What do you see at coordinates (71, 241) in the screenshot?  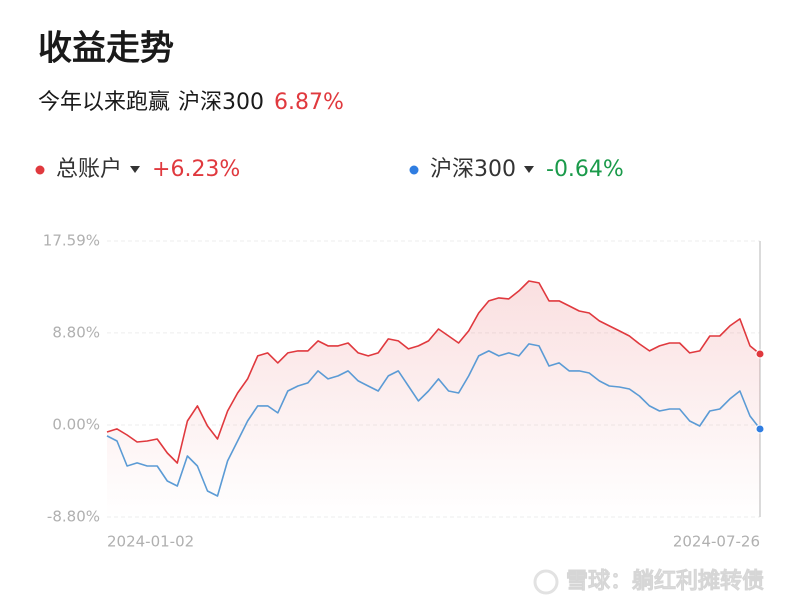 I see `y-tick-label: 17.59%` at bounding box center [71, 241].